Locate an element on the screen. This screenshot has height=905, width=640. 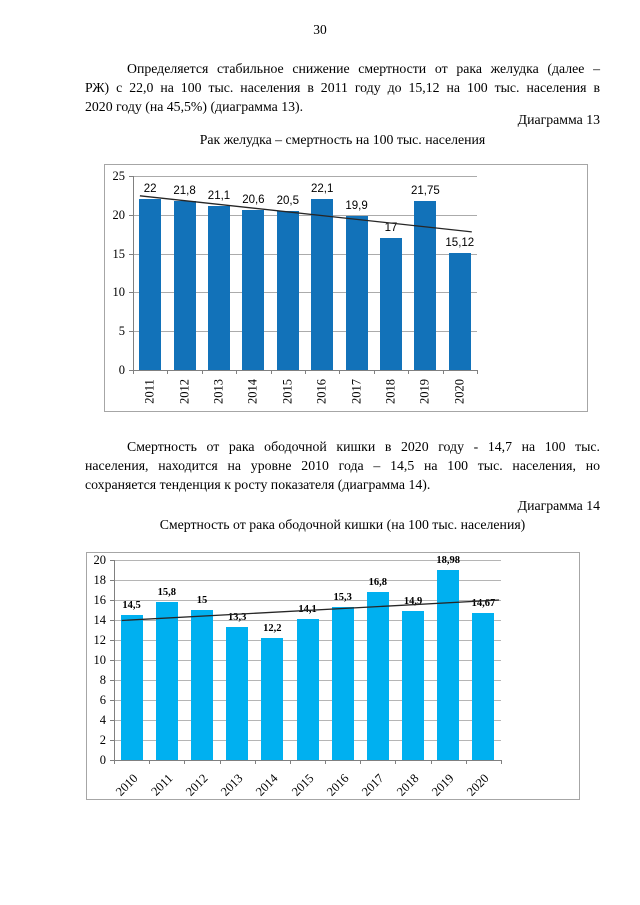
bar-value-label: 15,8 is located at coordinates (166, 592).